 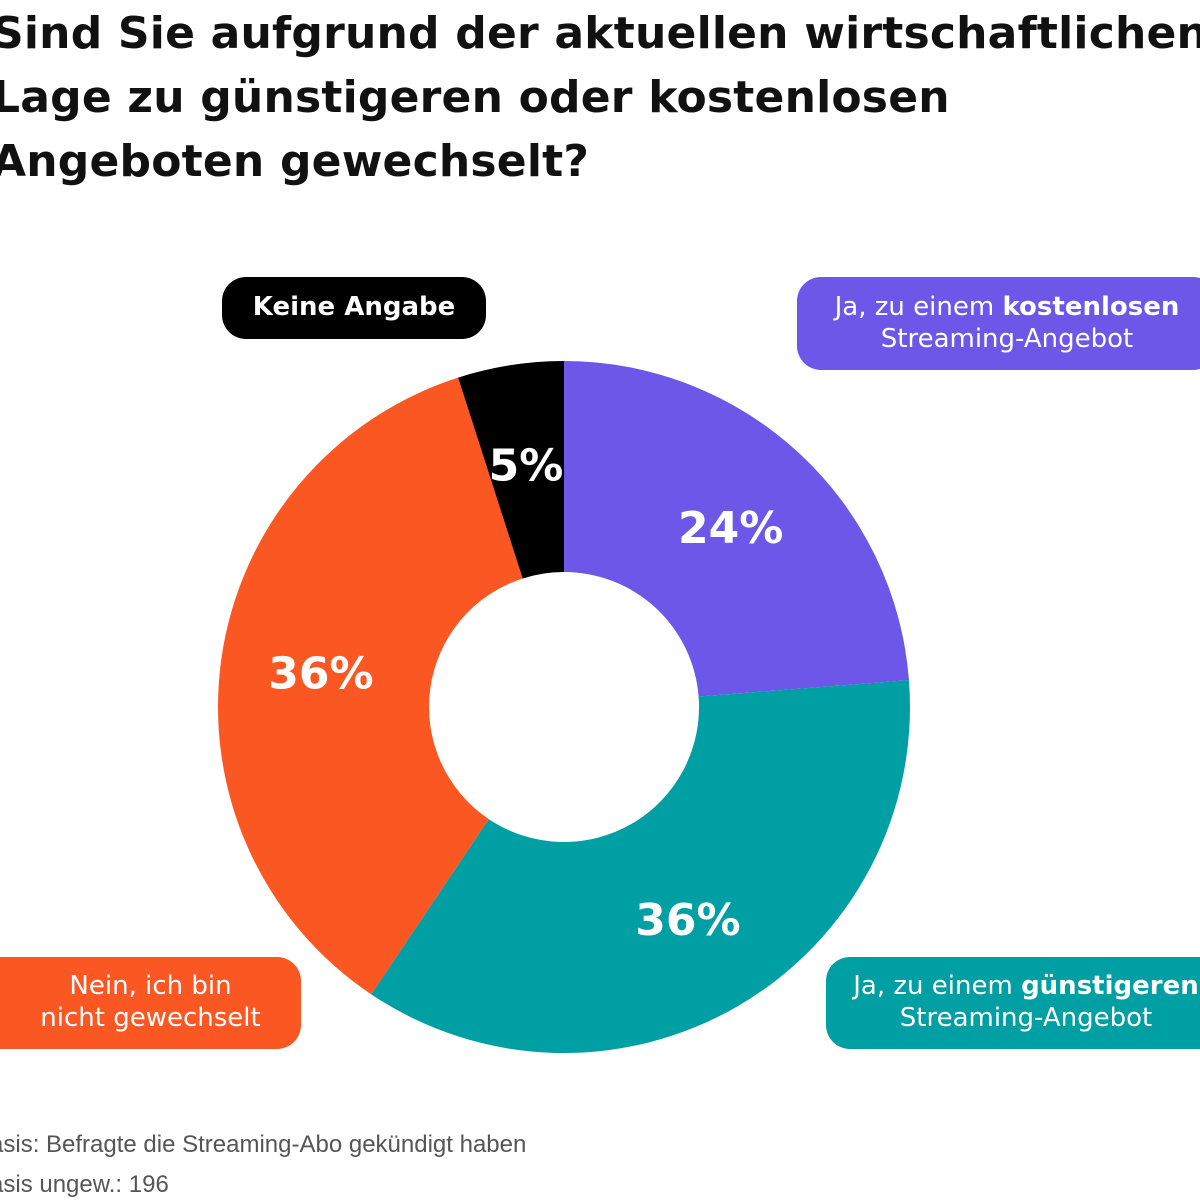 I want to click on legend-label-keine-angabe: Keine Angabe, so click(x=354, y=308).